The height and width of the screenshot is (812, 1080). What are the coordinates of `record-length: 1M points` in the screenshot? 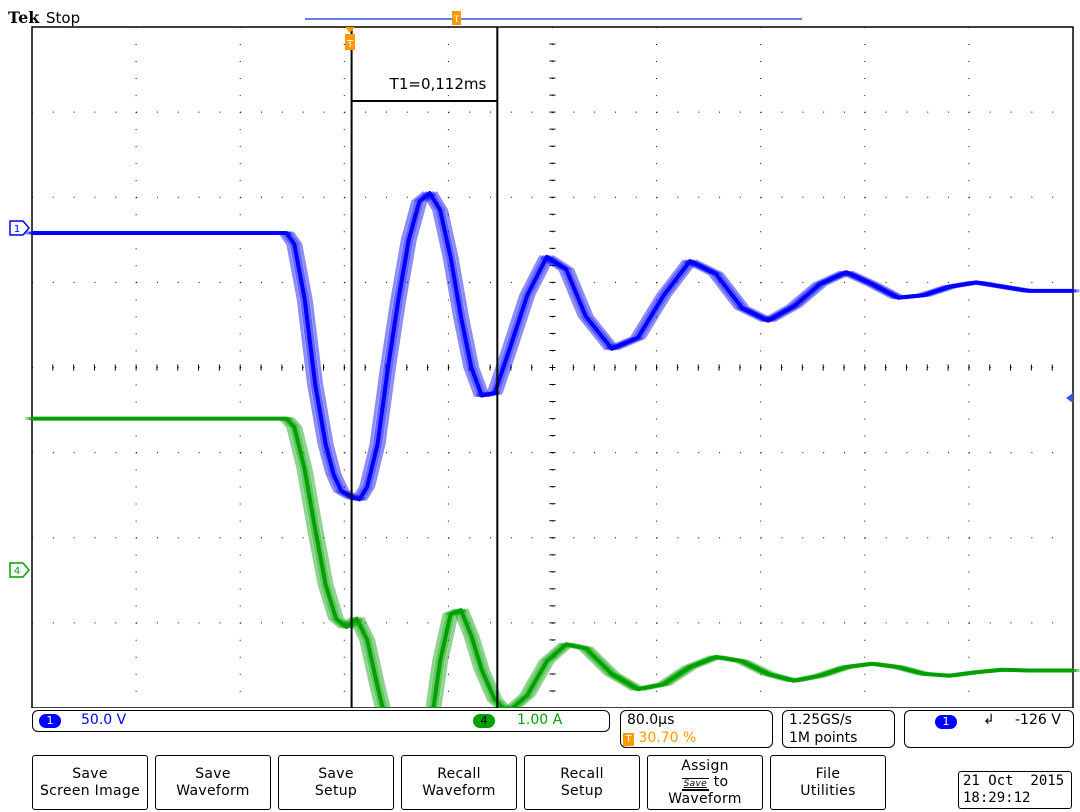 It's located at (823, 738).